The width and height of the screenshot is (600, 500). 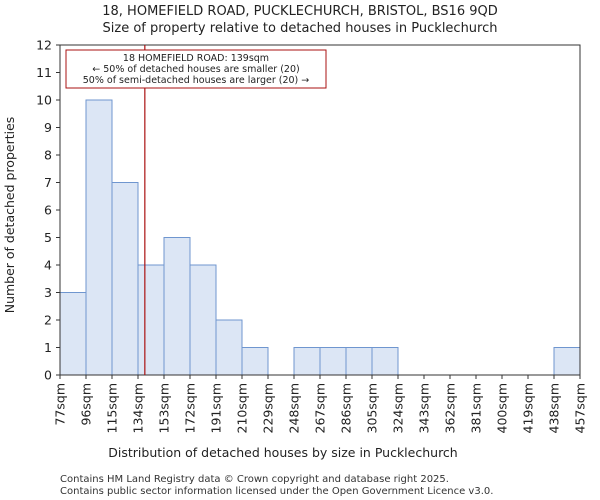 What do you see at coordinates (44, 100) in the screenshot?
I see `y-tick-label: 10` at bounding box center [44, 100].